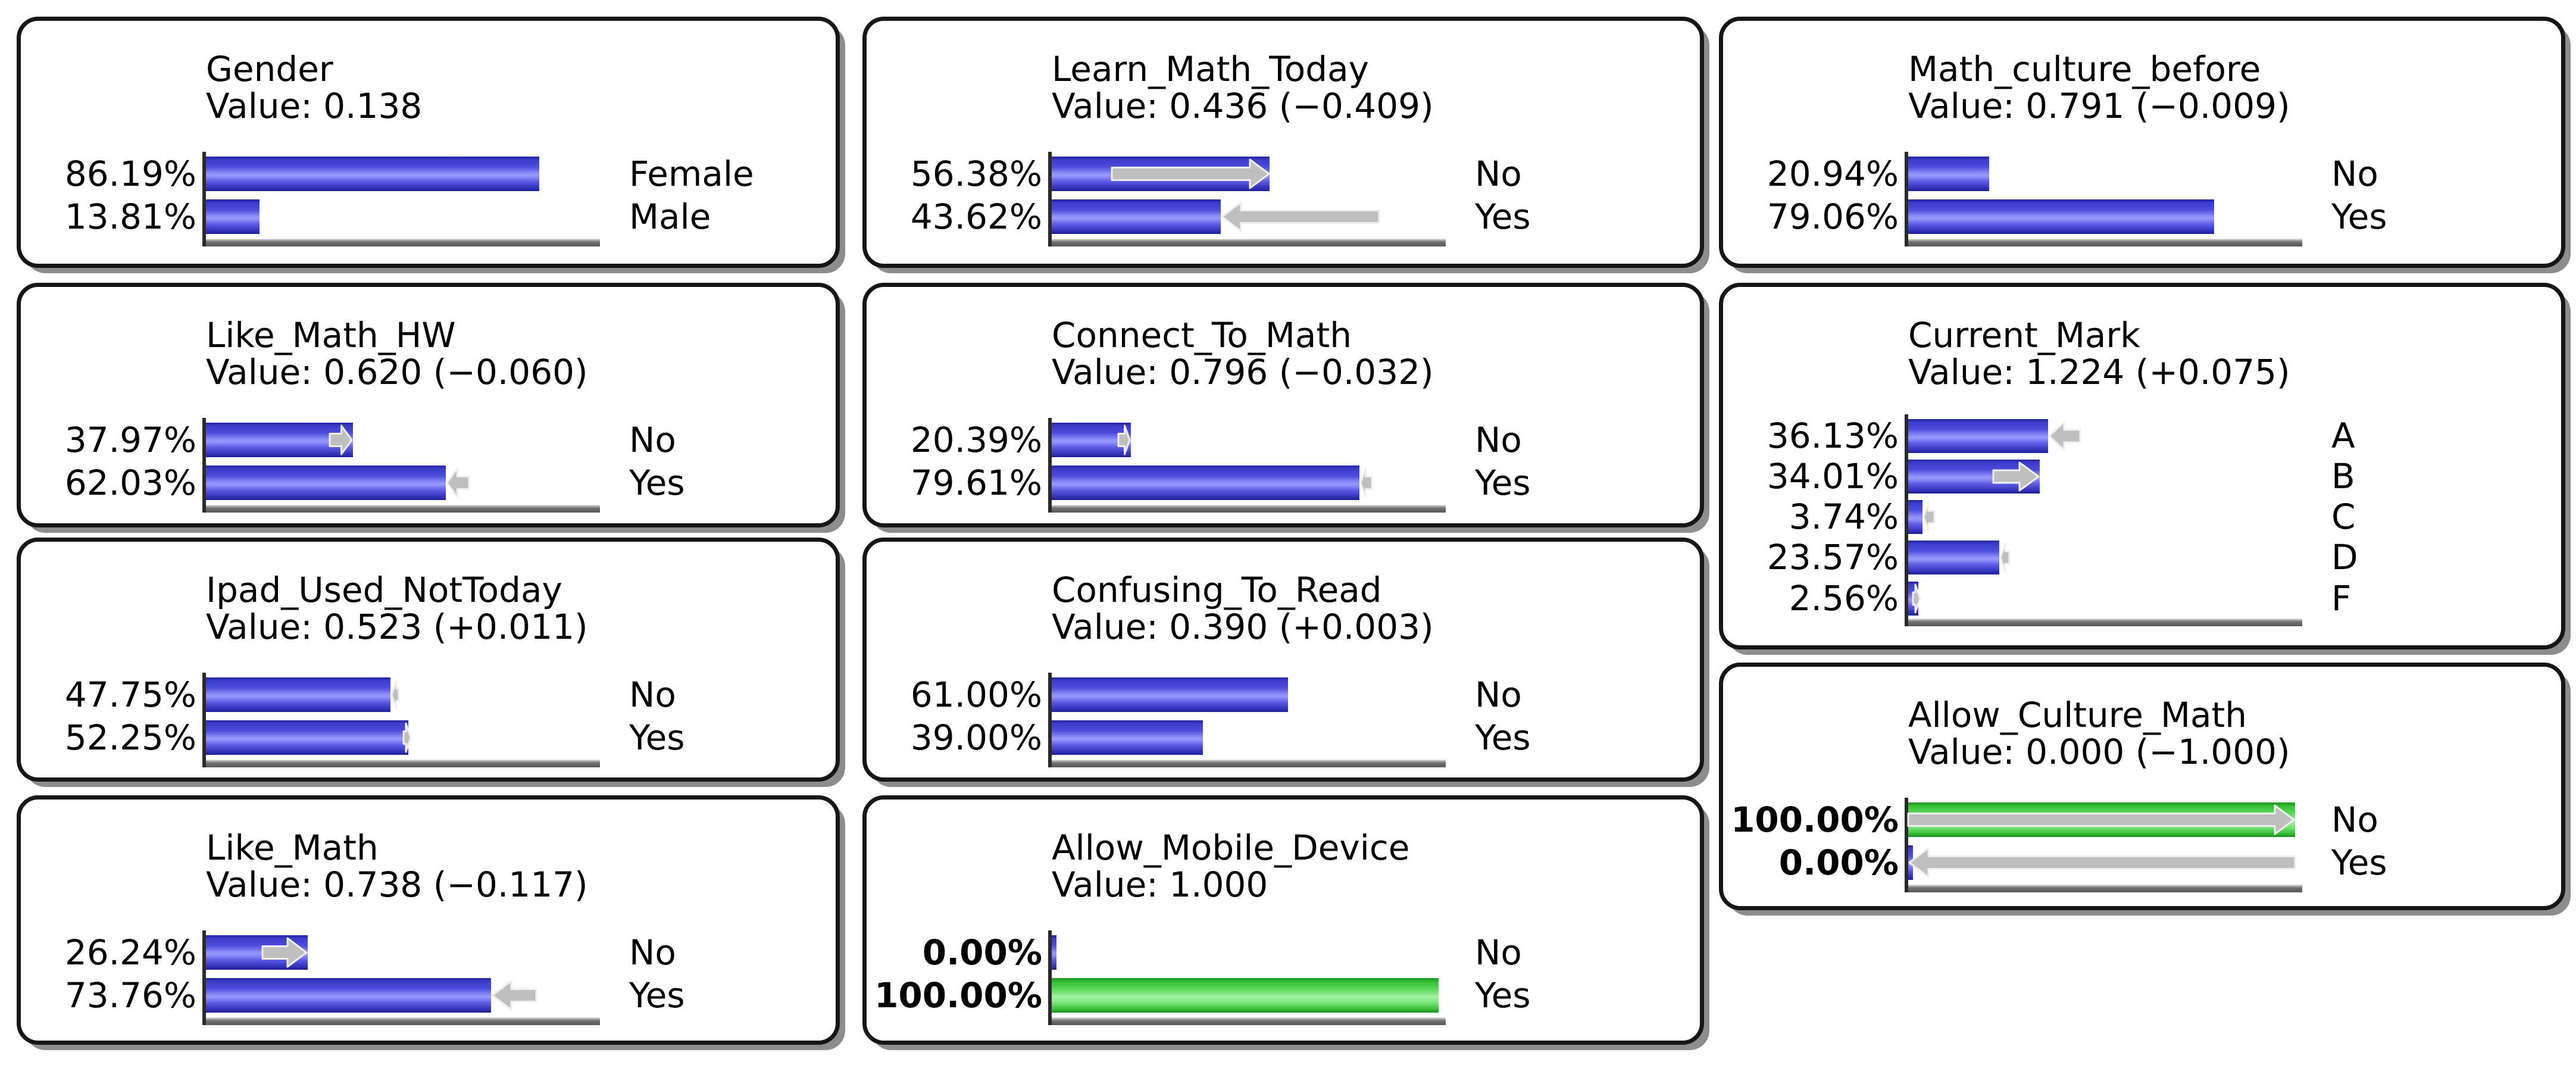  I want to click on panel-value: Value: 1.224 (+0.075), so click(2099, 372).